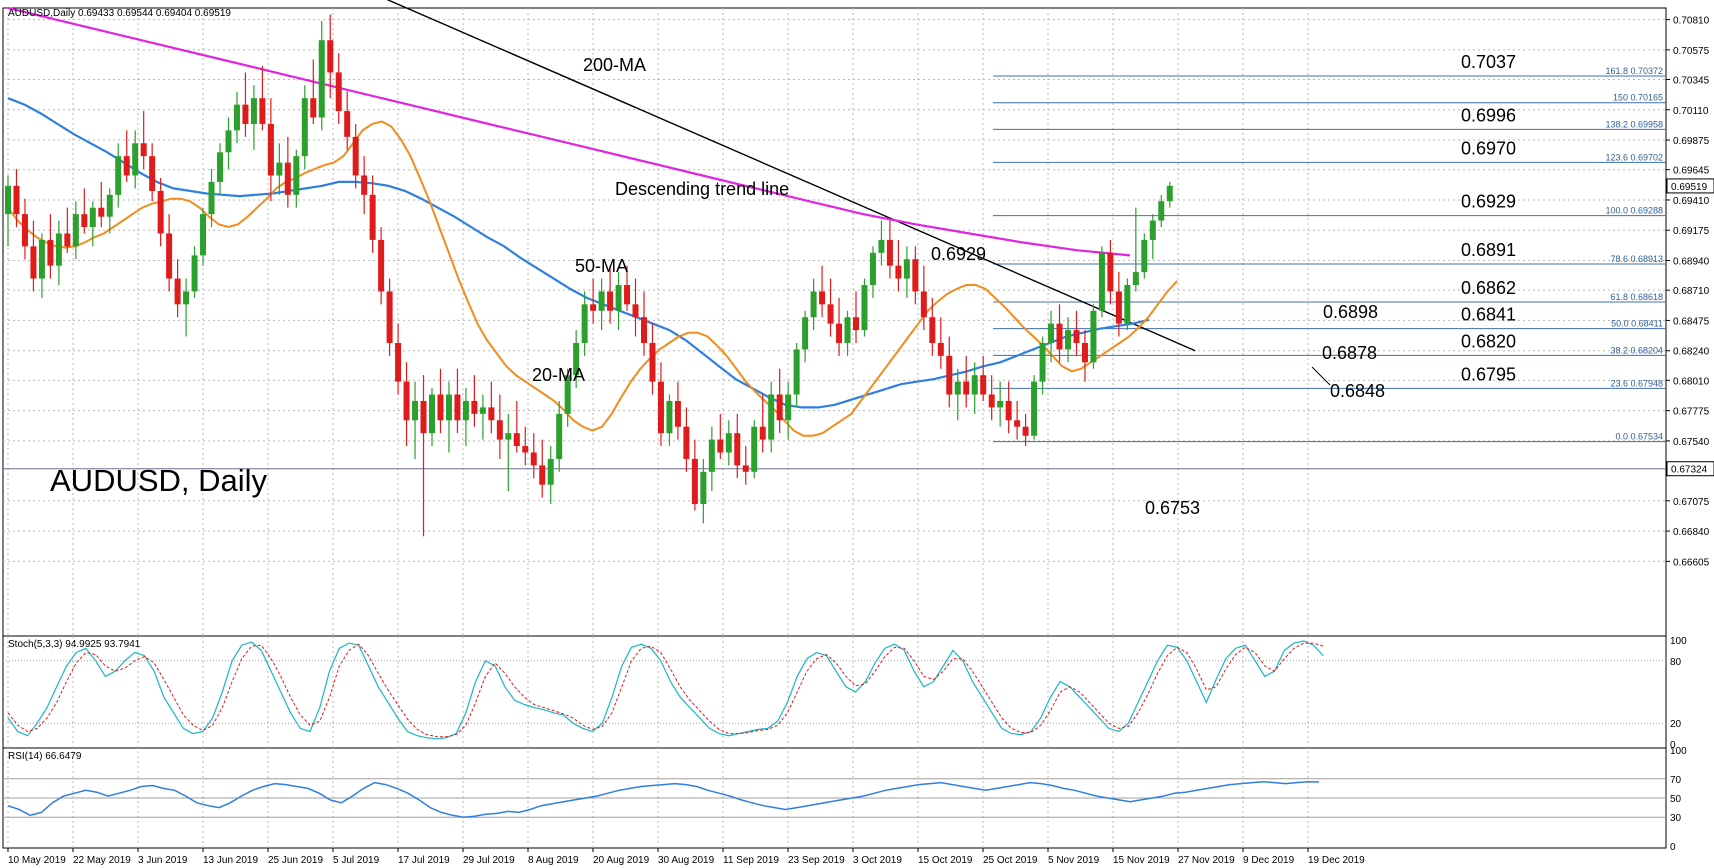  What do you see at coordinates (1691, 321) in the screenshot?
I see `price-tick-label: 0.68475` at bounding box center [1691, 321].